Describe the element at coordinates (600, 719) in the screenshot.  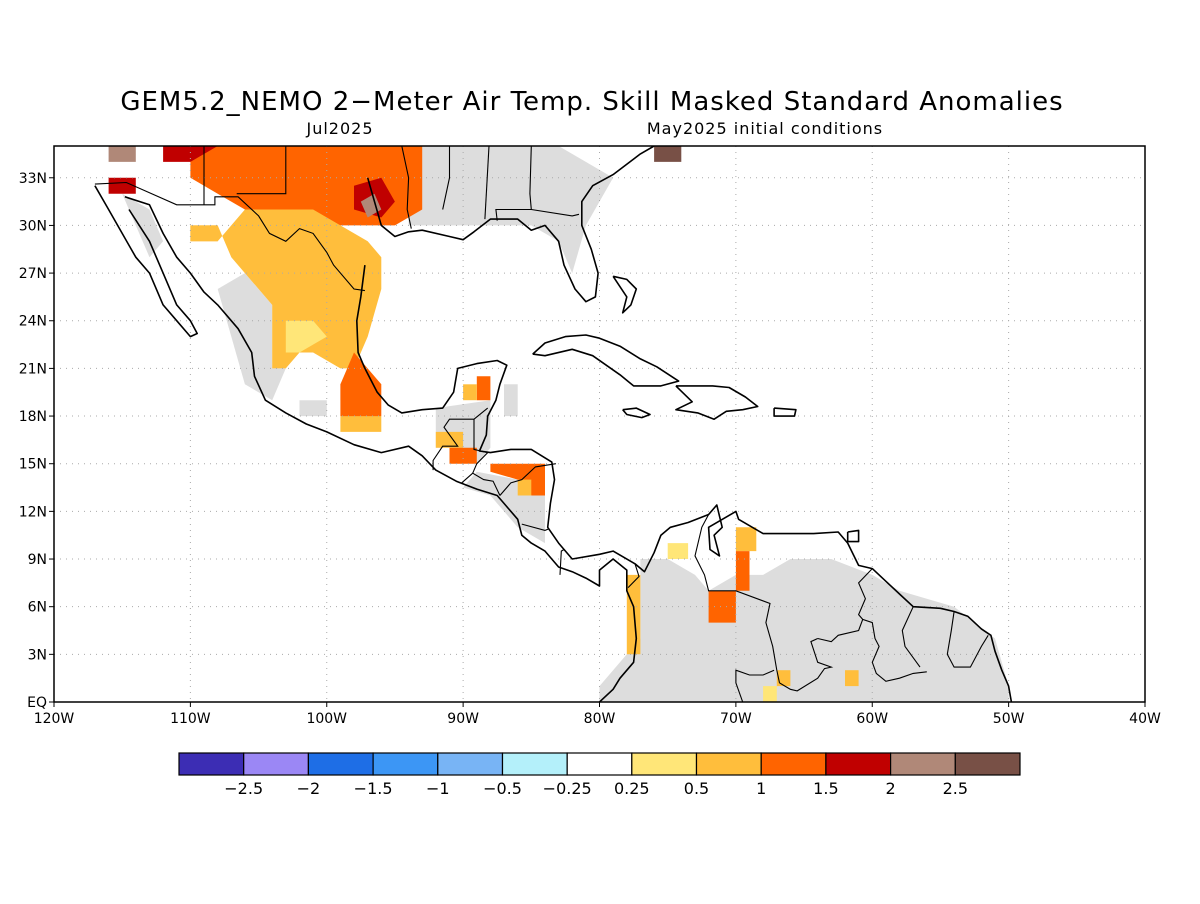
I see `lon-tick-label: 80W` at that location.